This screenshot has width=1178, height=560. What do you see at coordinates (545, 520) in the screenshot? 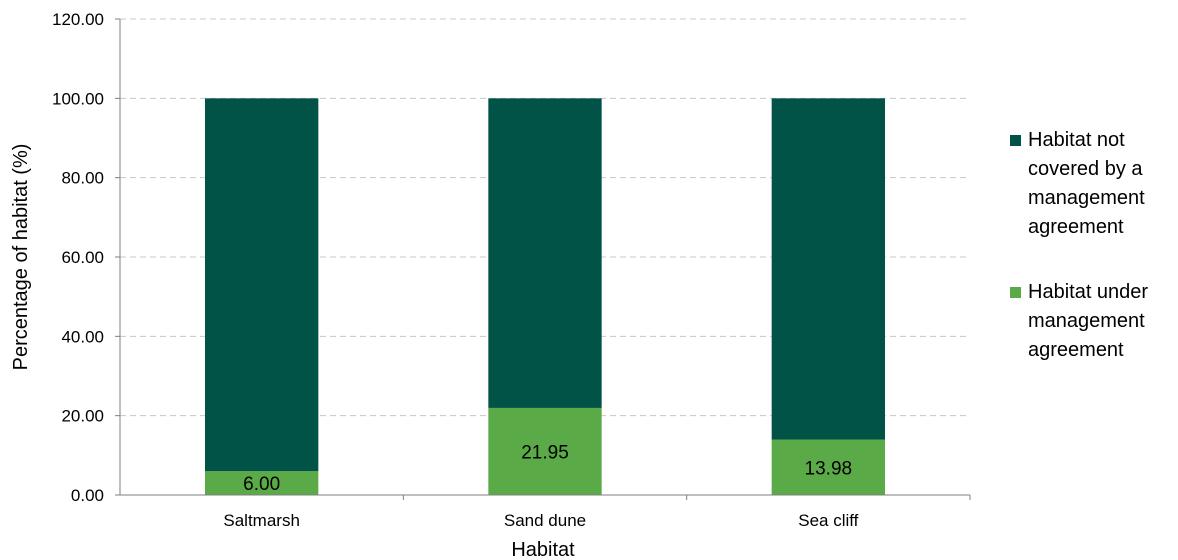
I see `x-tick-label: Sand dune` at bounding box center [545, 520].